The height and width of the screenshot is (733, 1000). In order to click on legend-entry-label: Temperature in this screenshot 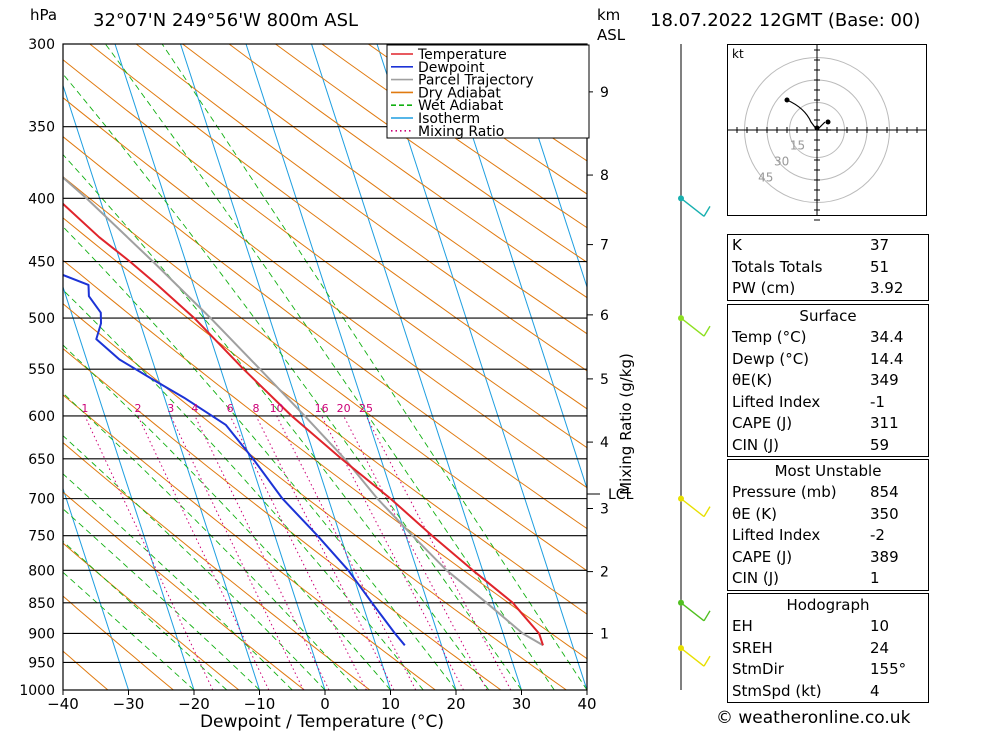, I will do `click(462, 55)`.